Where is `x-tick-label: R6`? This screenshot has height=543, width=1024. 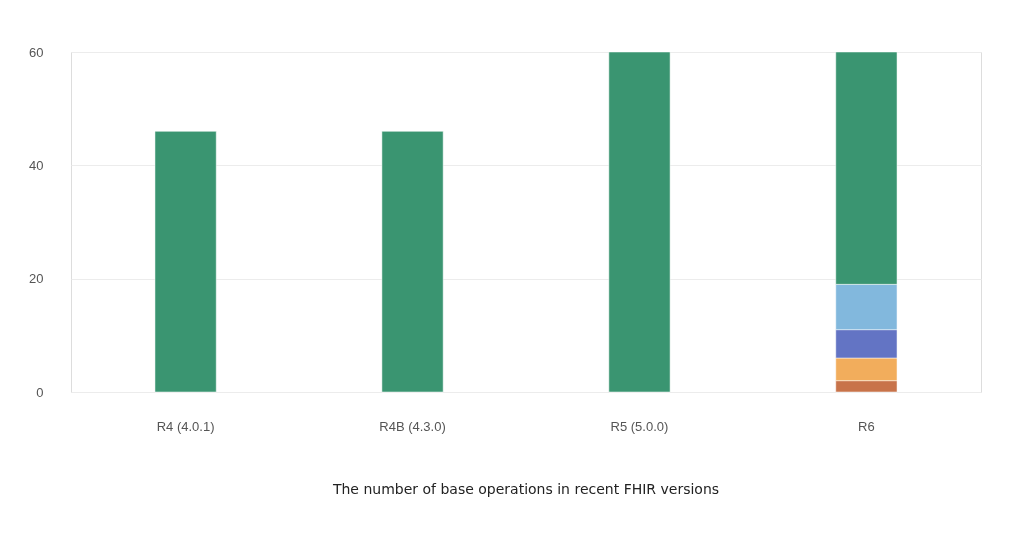 x-tick-label: R6 is located at coordinates (866, 426).